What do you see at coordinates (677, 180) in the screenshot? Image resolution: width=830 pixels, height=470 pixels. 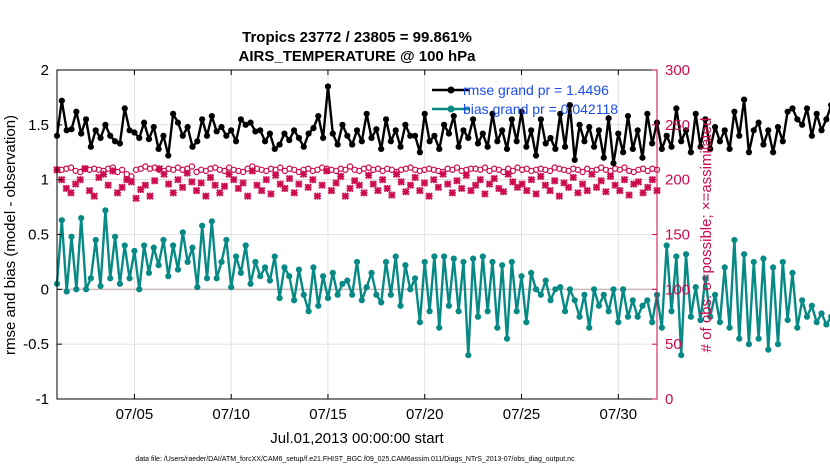 I see `y-right-tick-label: 200` at bounding box center [677, 180].